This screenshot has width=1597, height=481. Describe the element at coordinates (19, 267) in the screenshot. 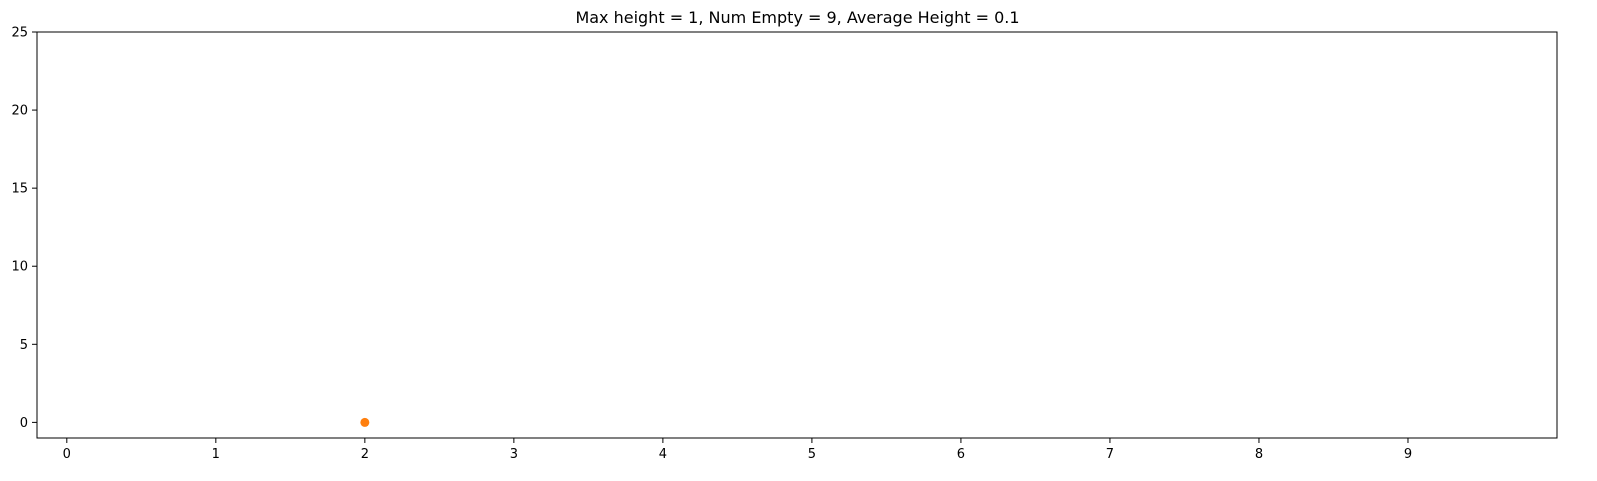

I see `y-tick-label: 10` at that location.